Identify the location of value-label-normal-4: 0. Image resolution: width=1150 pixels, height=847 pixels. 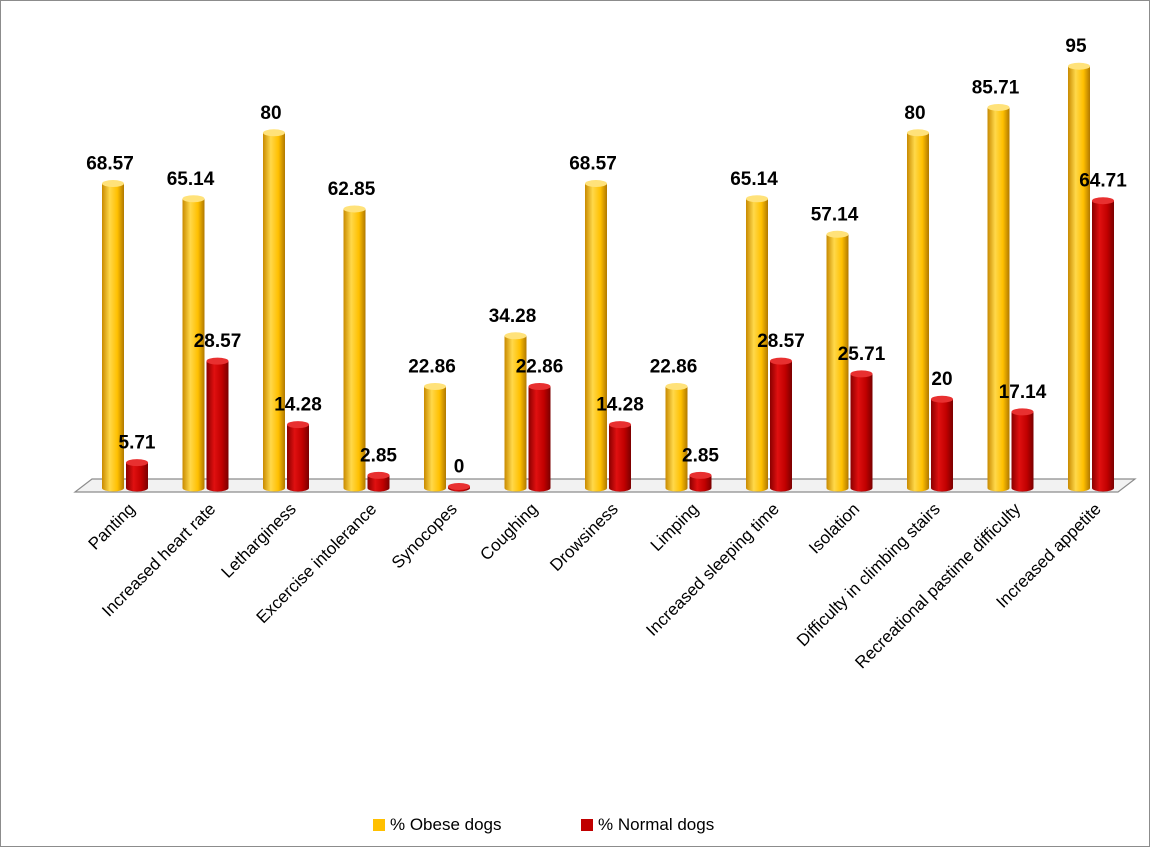
(459, 467).